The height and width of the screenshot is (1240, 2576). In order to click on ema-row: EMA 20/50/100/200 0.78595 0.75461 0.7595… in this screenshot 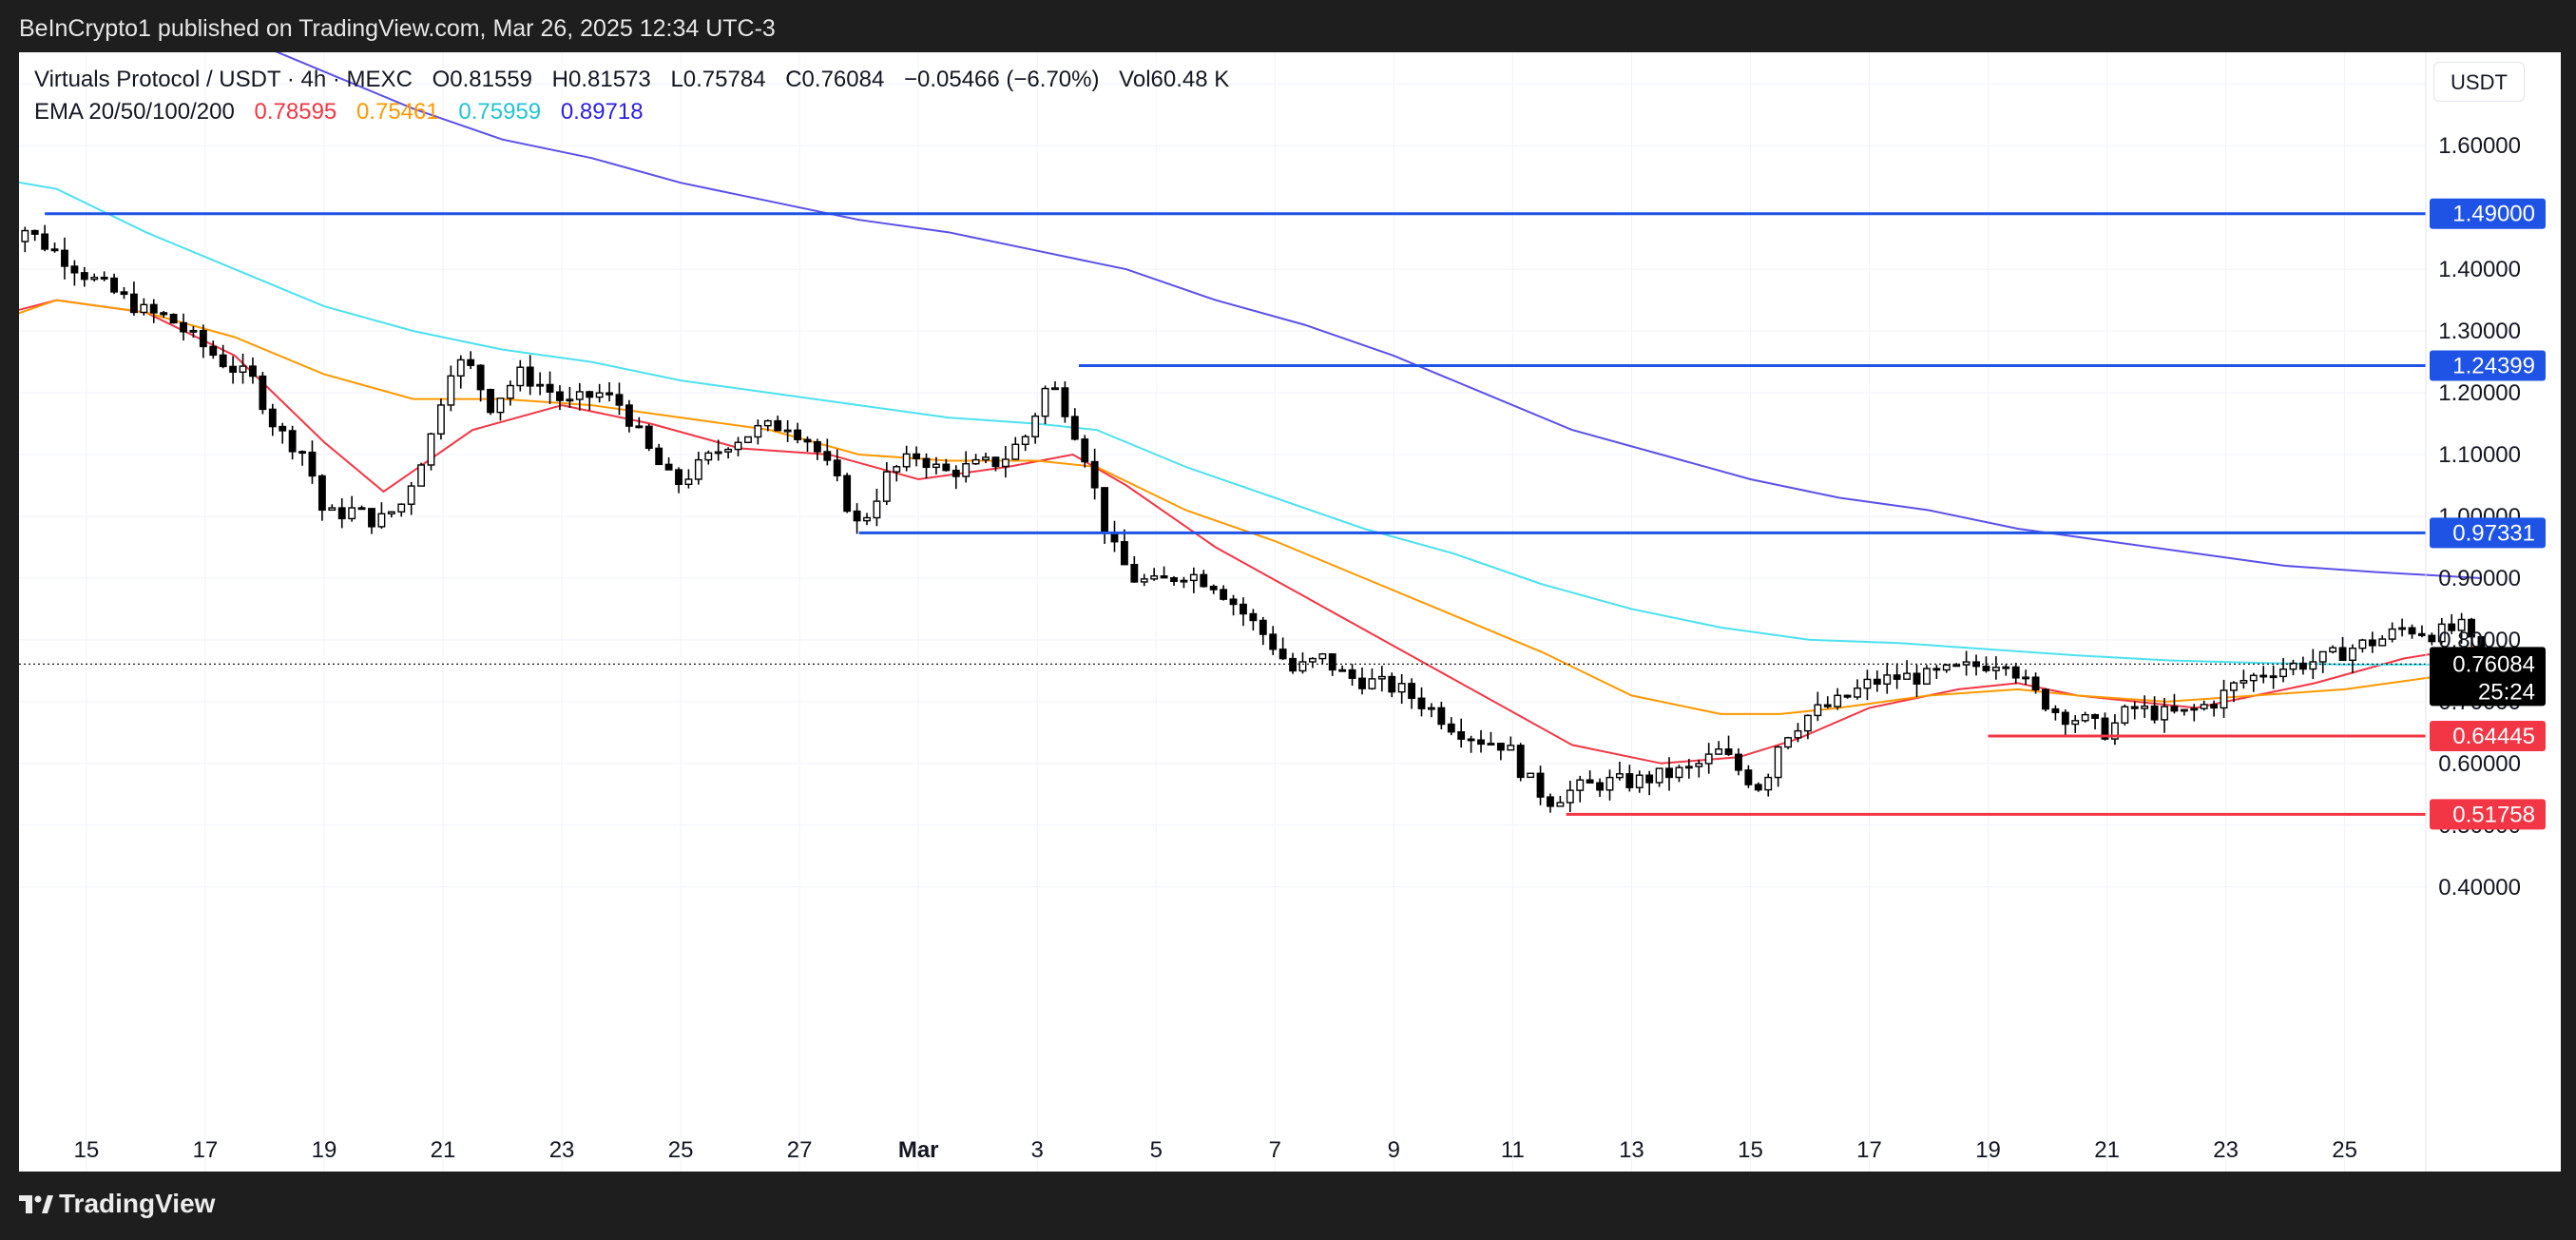, I will do `click(631, 112)`.